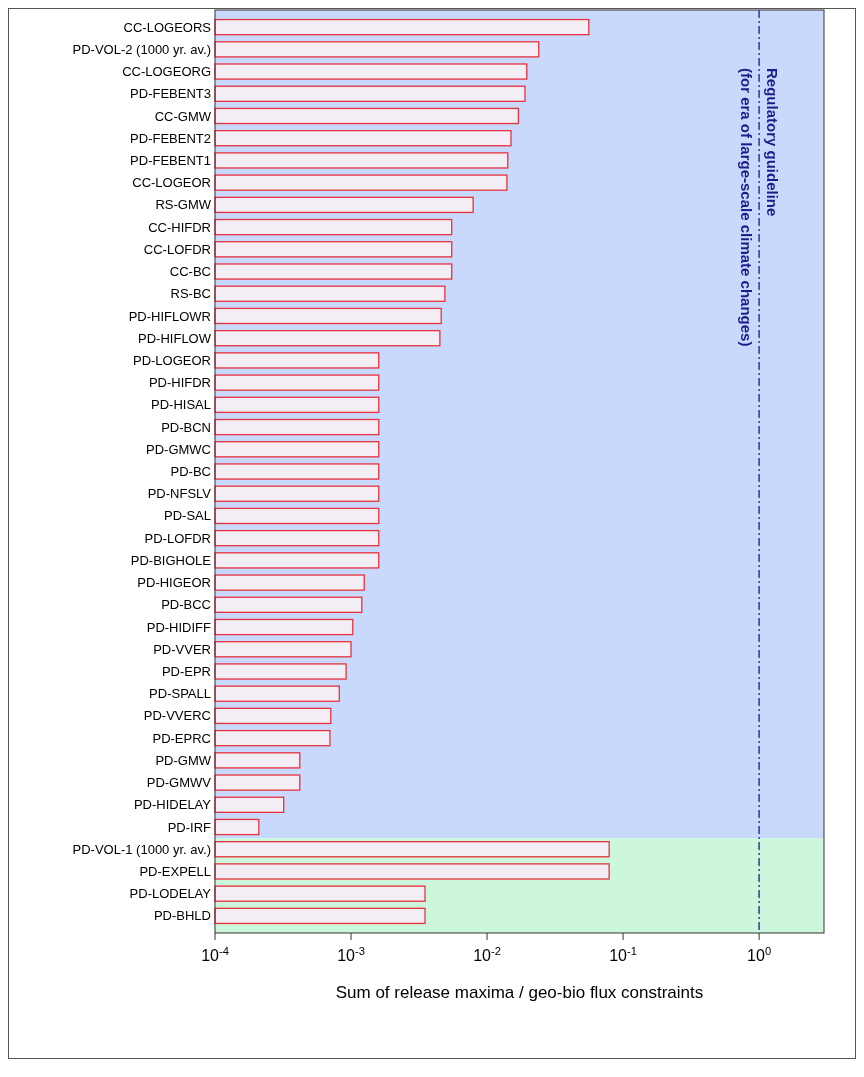 The height and width of the screenshot is (1077, 864). Describe the element at coordinates (177, 716) in the screenshot. I see `y-tick-label: PD-VVERC` at that location.